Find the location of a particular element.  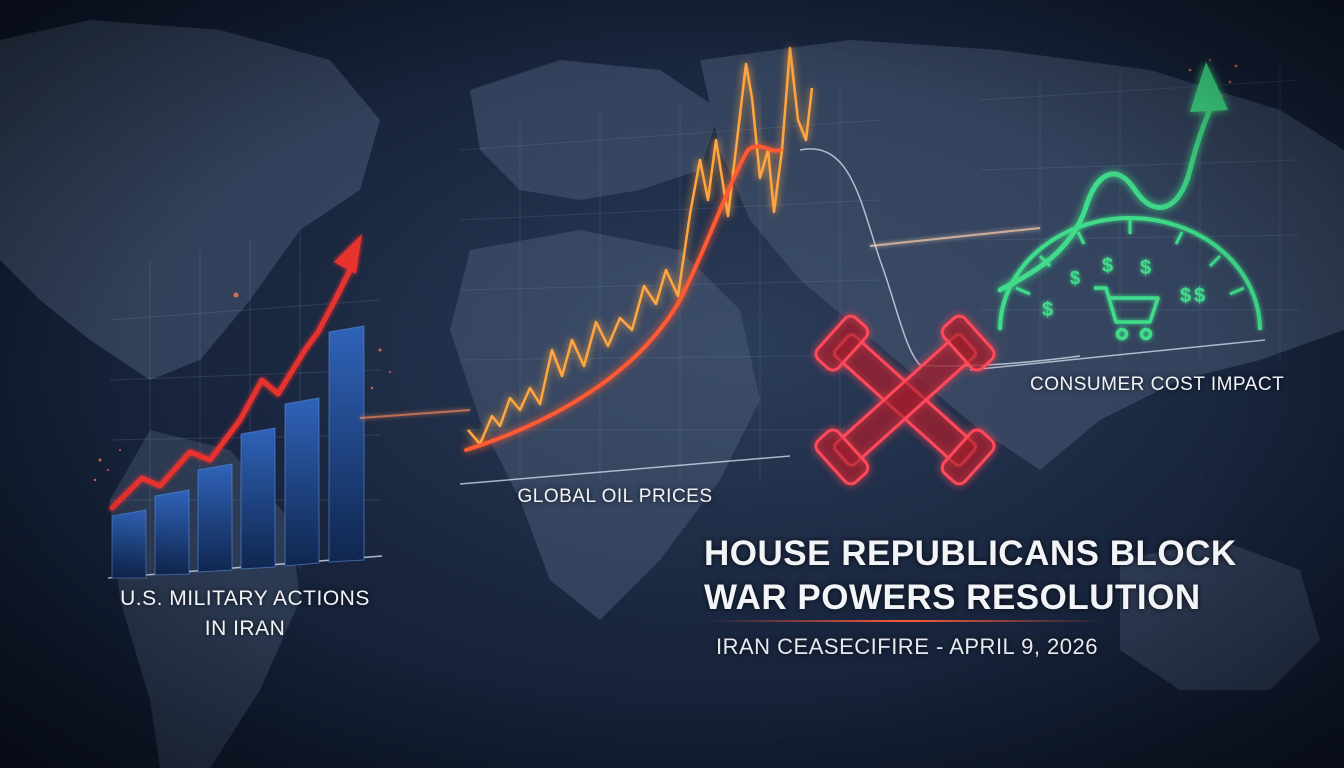

military-label-line2: IN IRAN is located at coordinates (245, 628).